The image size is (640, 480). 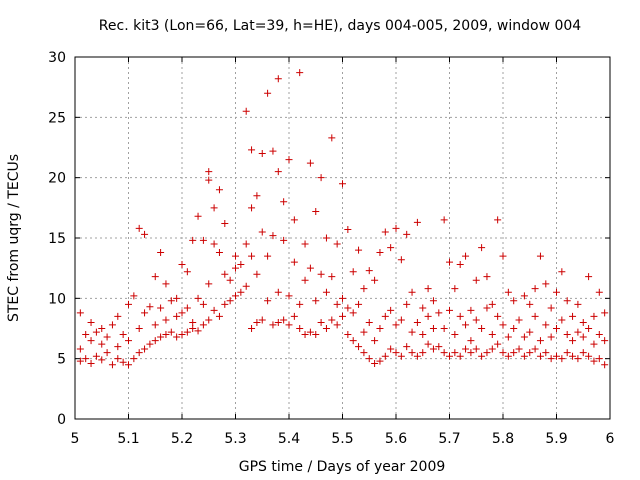 What do you see at coordinates (57, 58) in the screenshot?
I see `y-tick-label: 30` at bounding box center [57, 58].